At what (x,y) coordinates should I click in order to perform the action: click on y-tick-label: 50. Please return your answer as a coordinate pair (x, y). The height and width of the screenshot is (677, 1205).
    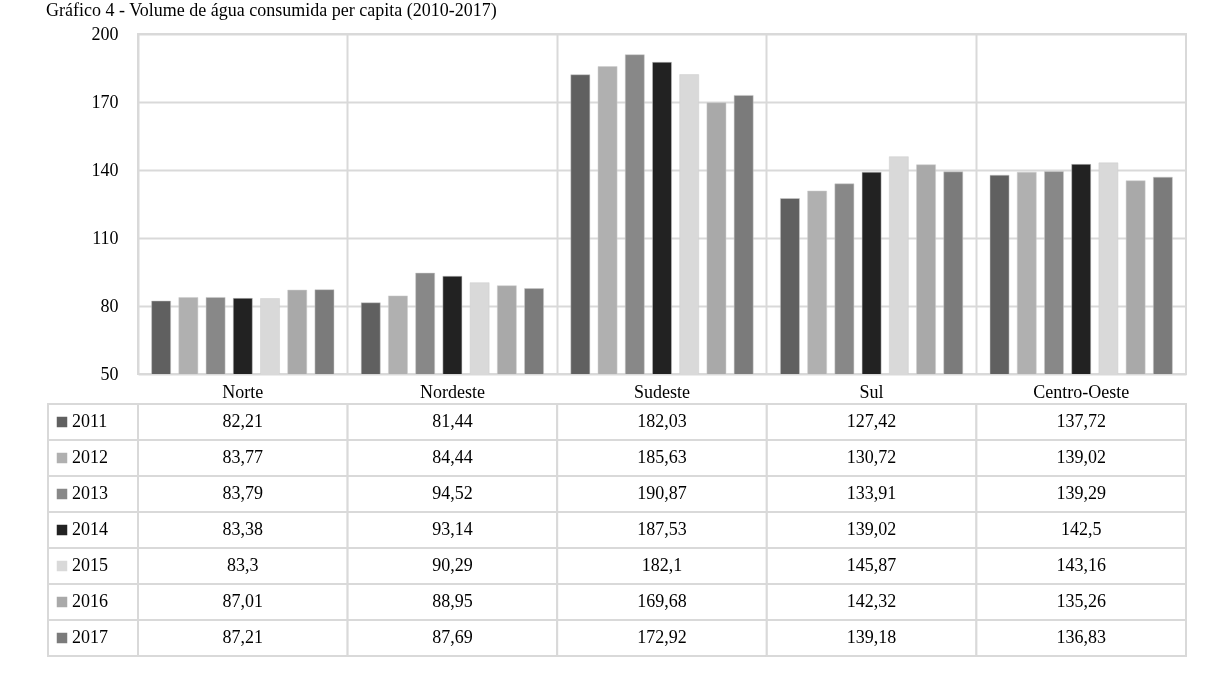
    Looking at the image, I should click on (109, 373).